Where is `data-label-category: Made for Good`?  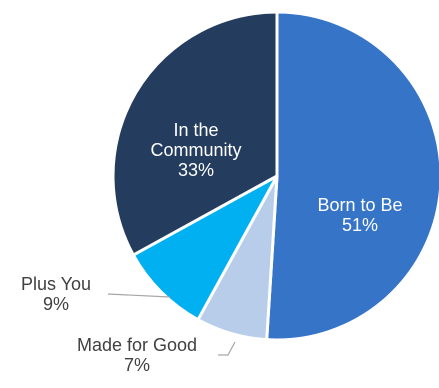
data-label-category: Made for Good is located at coordinates (137, 345).